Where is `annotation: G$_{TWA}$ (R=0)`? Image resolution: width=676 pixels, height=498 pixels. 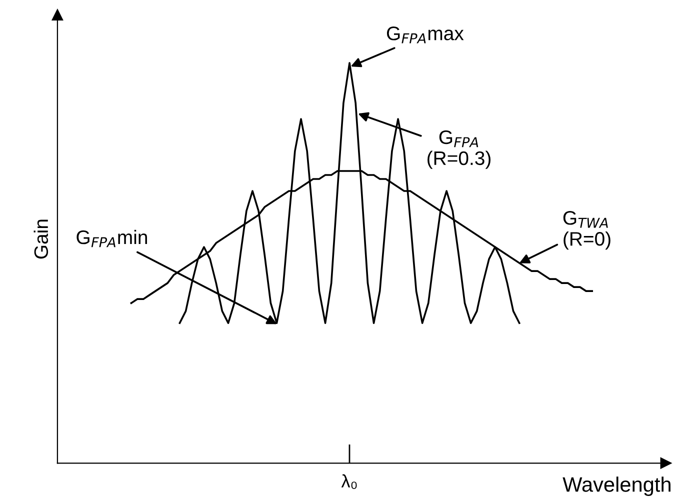 annotation: G$_{TWA}$ (R=0) is located at coordinates (586, 230).